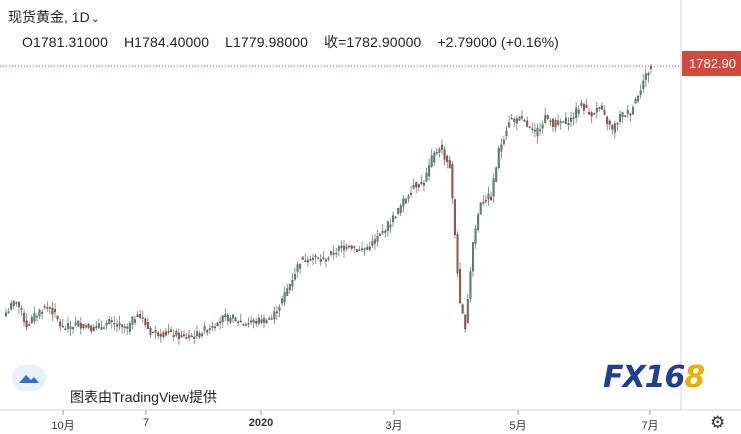  I want to click on chevron-down-icon: ⌄, so click(95, 19).